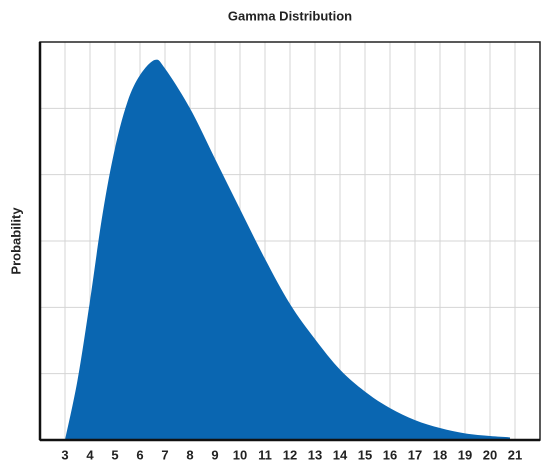  Describe the element at coordinates (164, 454) in the screenshot. I see `x-tick-label: 7` at that location.